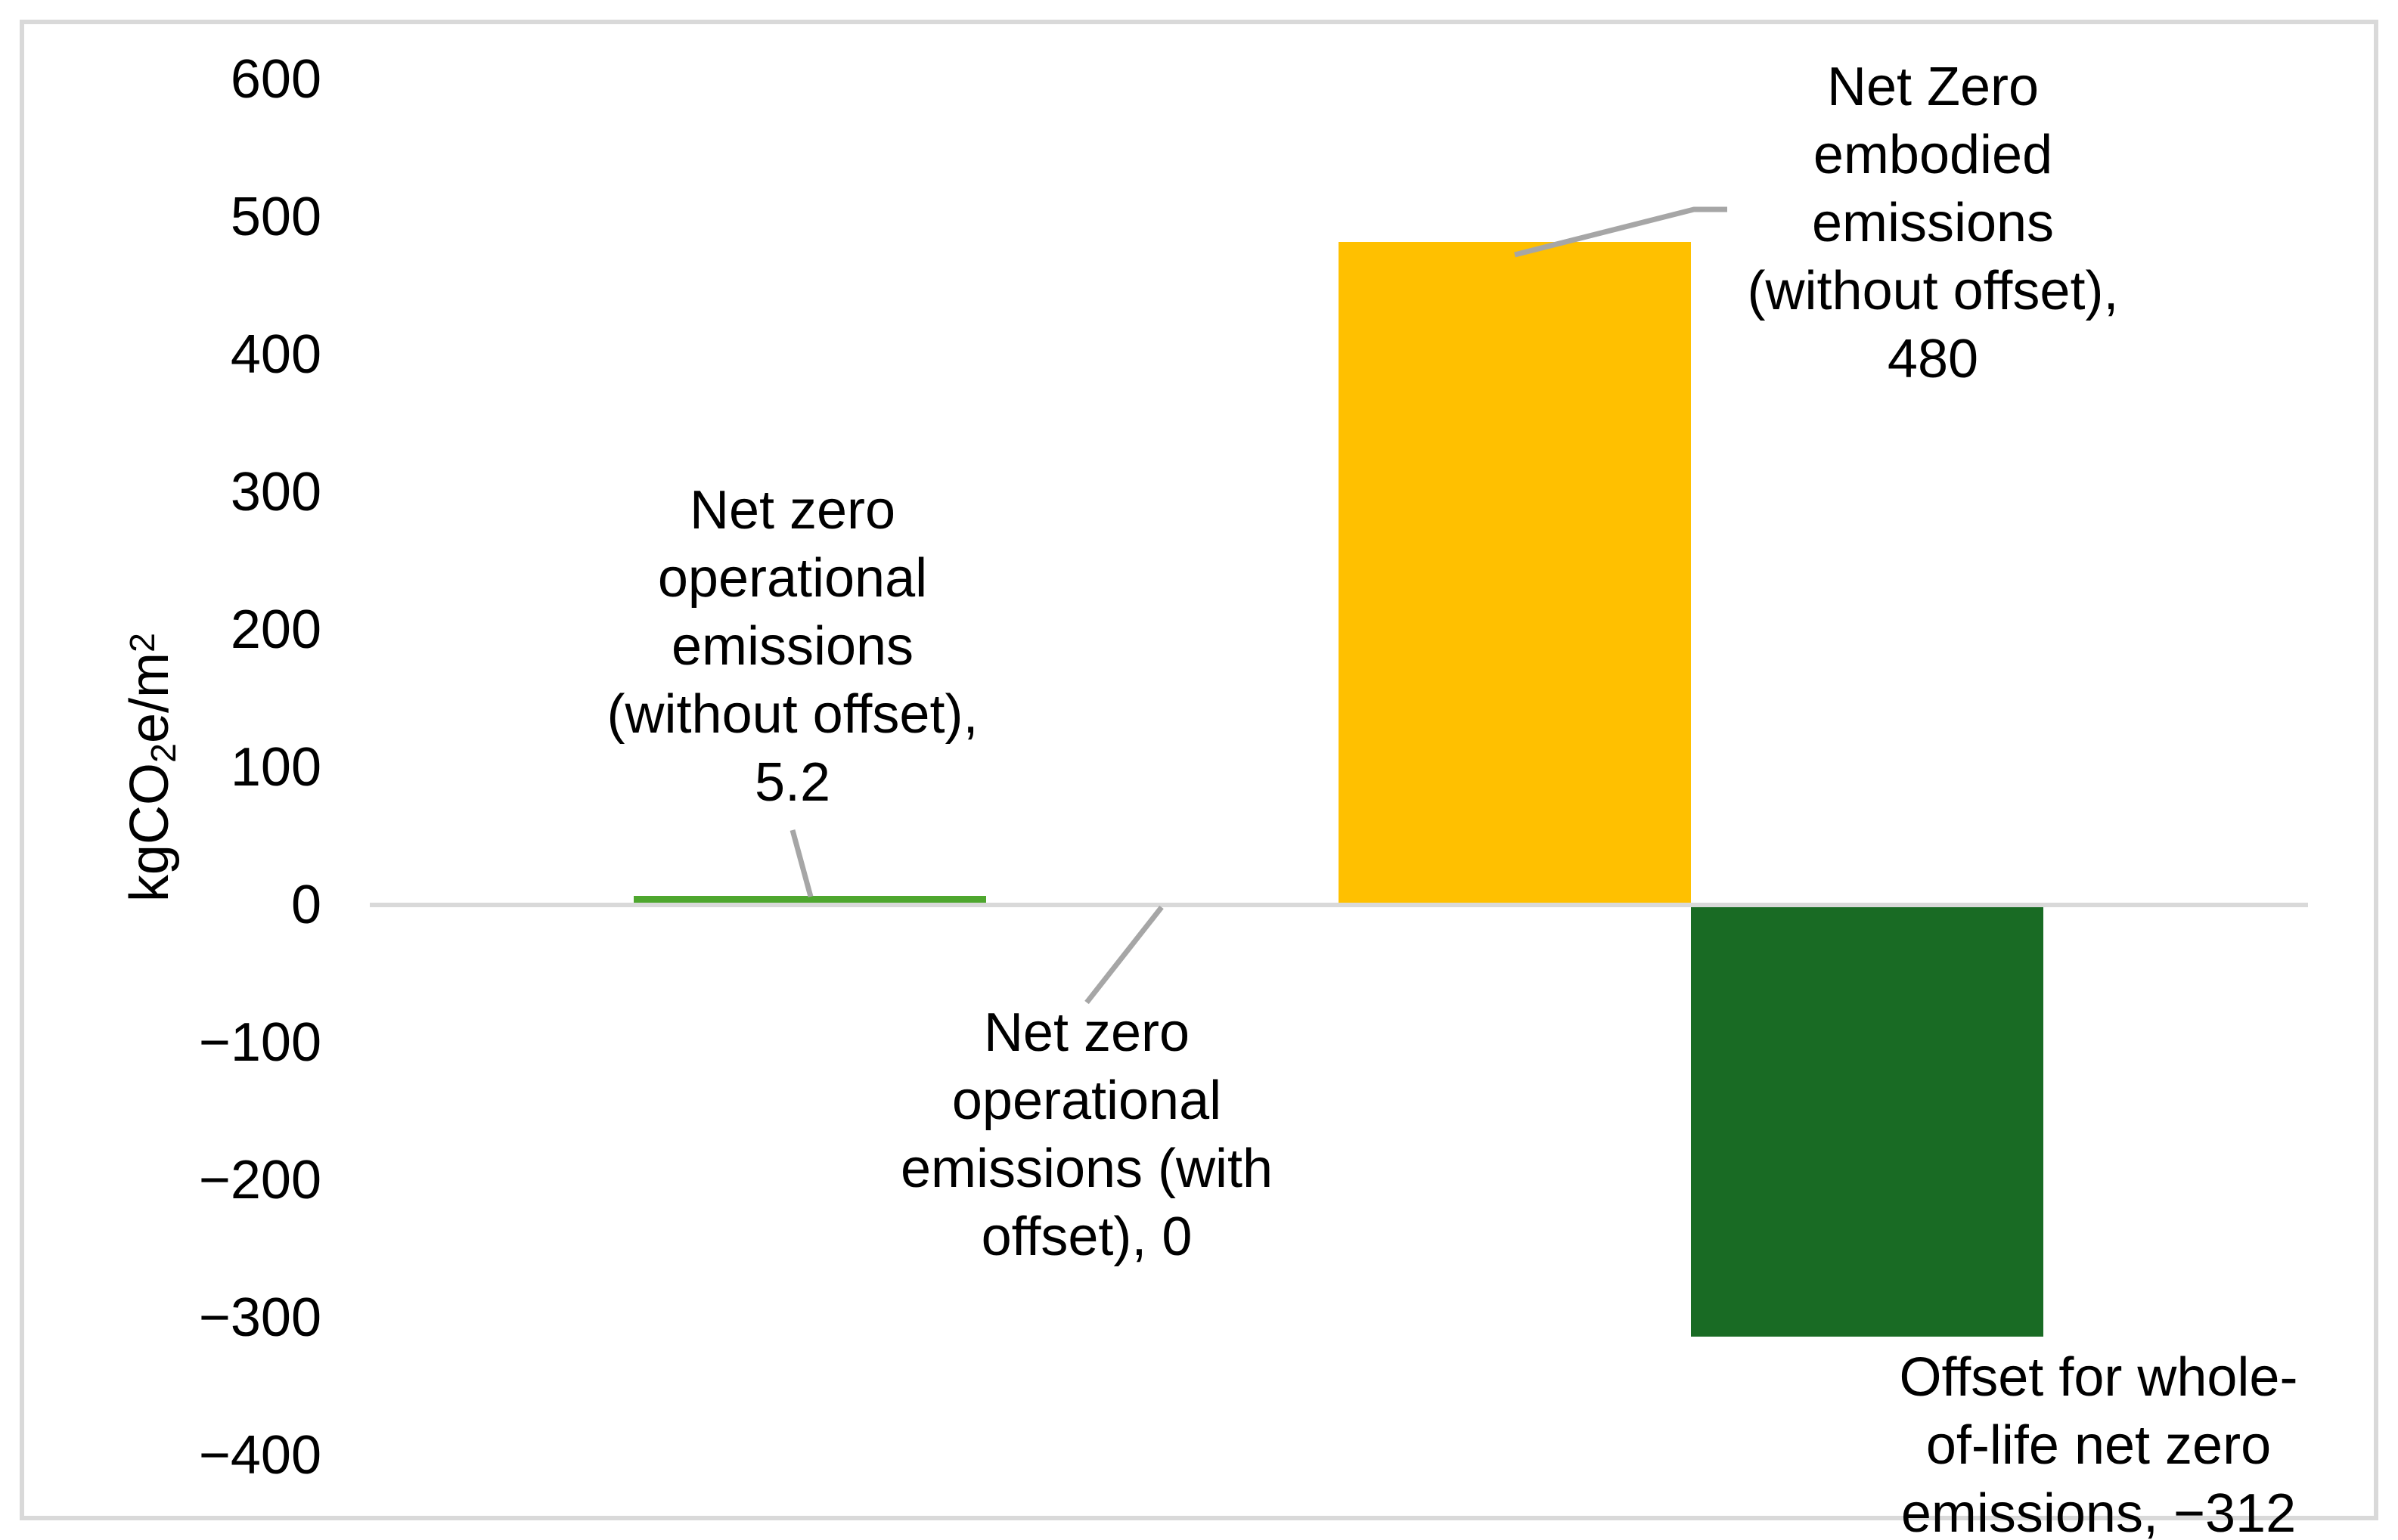 The height and width of the screenshot is (1540, 2398). I want to click on y-tick--100: −100, so click(259, 1042).